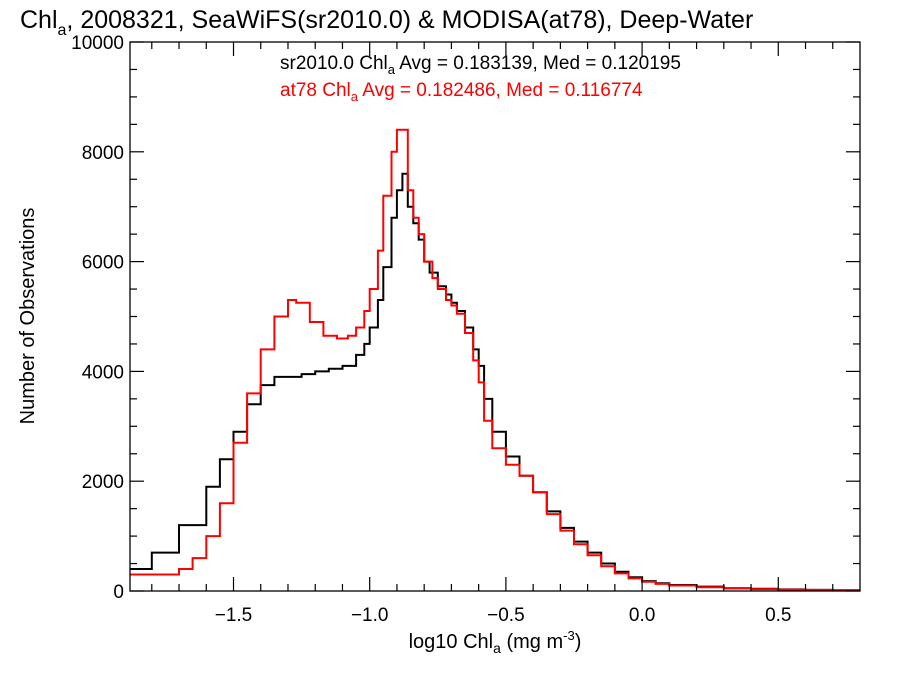 This screenshot has height=675, width=900. What do you see at coordinates (500, 90) in the screenshot?
I see `annotation-at78-rest: Avg = 0.182486, Med = 0.116774` at bounding box center [500, 90].